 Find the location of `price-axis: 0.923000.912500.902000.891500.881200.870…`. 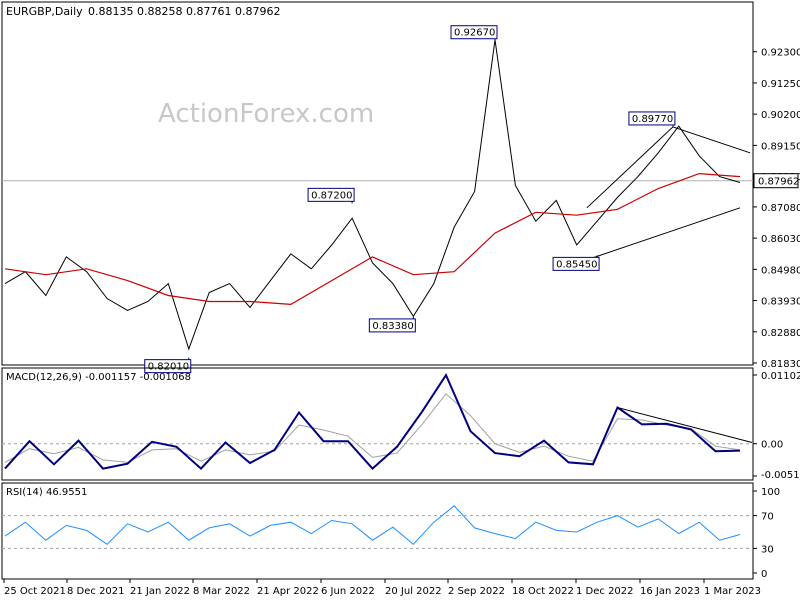

price-axis: 0.923000.912500.902000.891500.881200.870… is located at coordinates (776, 209).